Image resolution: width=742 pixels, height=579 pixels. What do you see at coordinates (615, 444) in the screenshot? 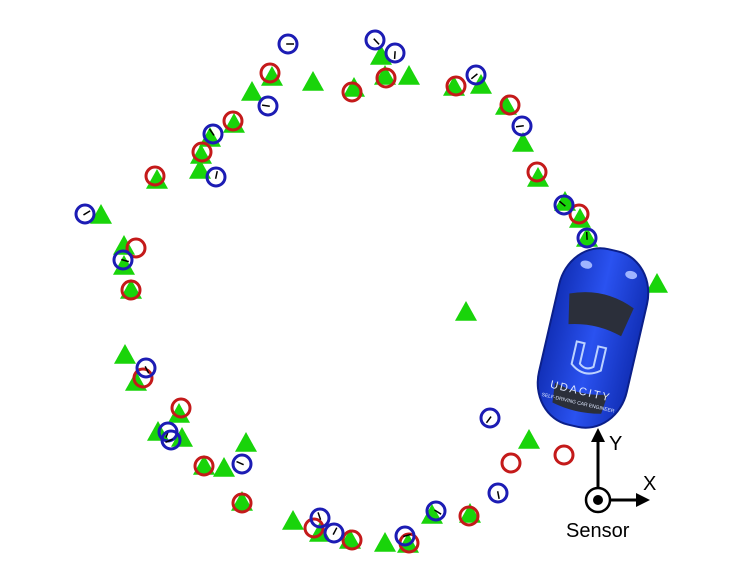
I see `y-axis-label: Y` at bounding box center [615, 444].